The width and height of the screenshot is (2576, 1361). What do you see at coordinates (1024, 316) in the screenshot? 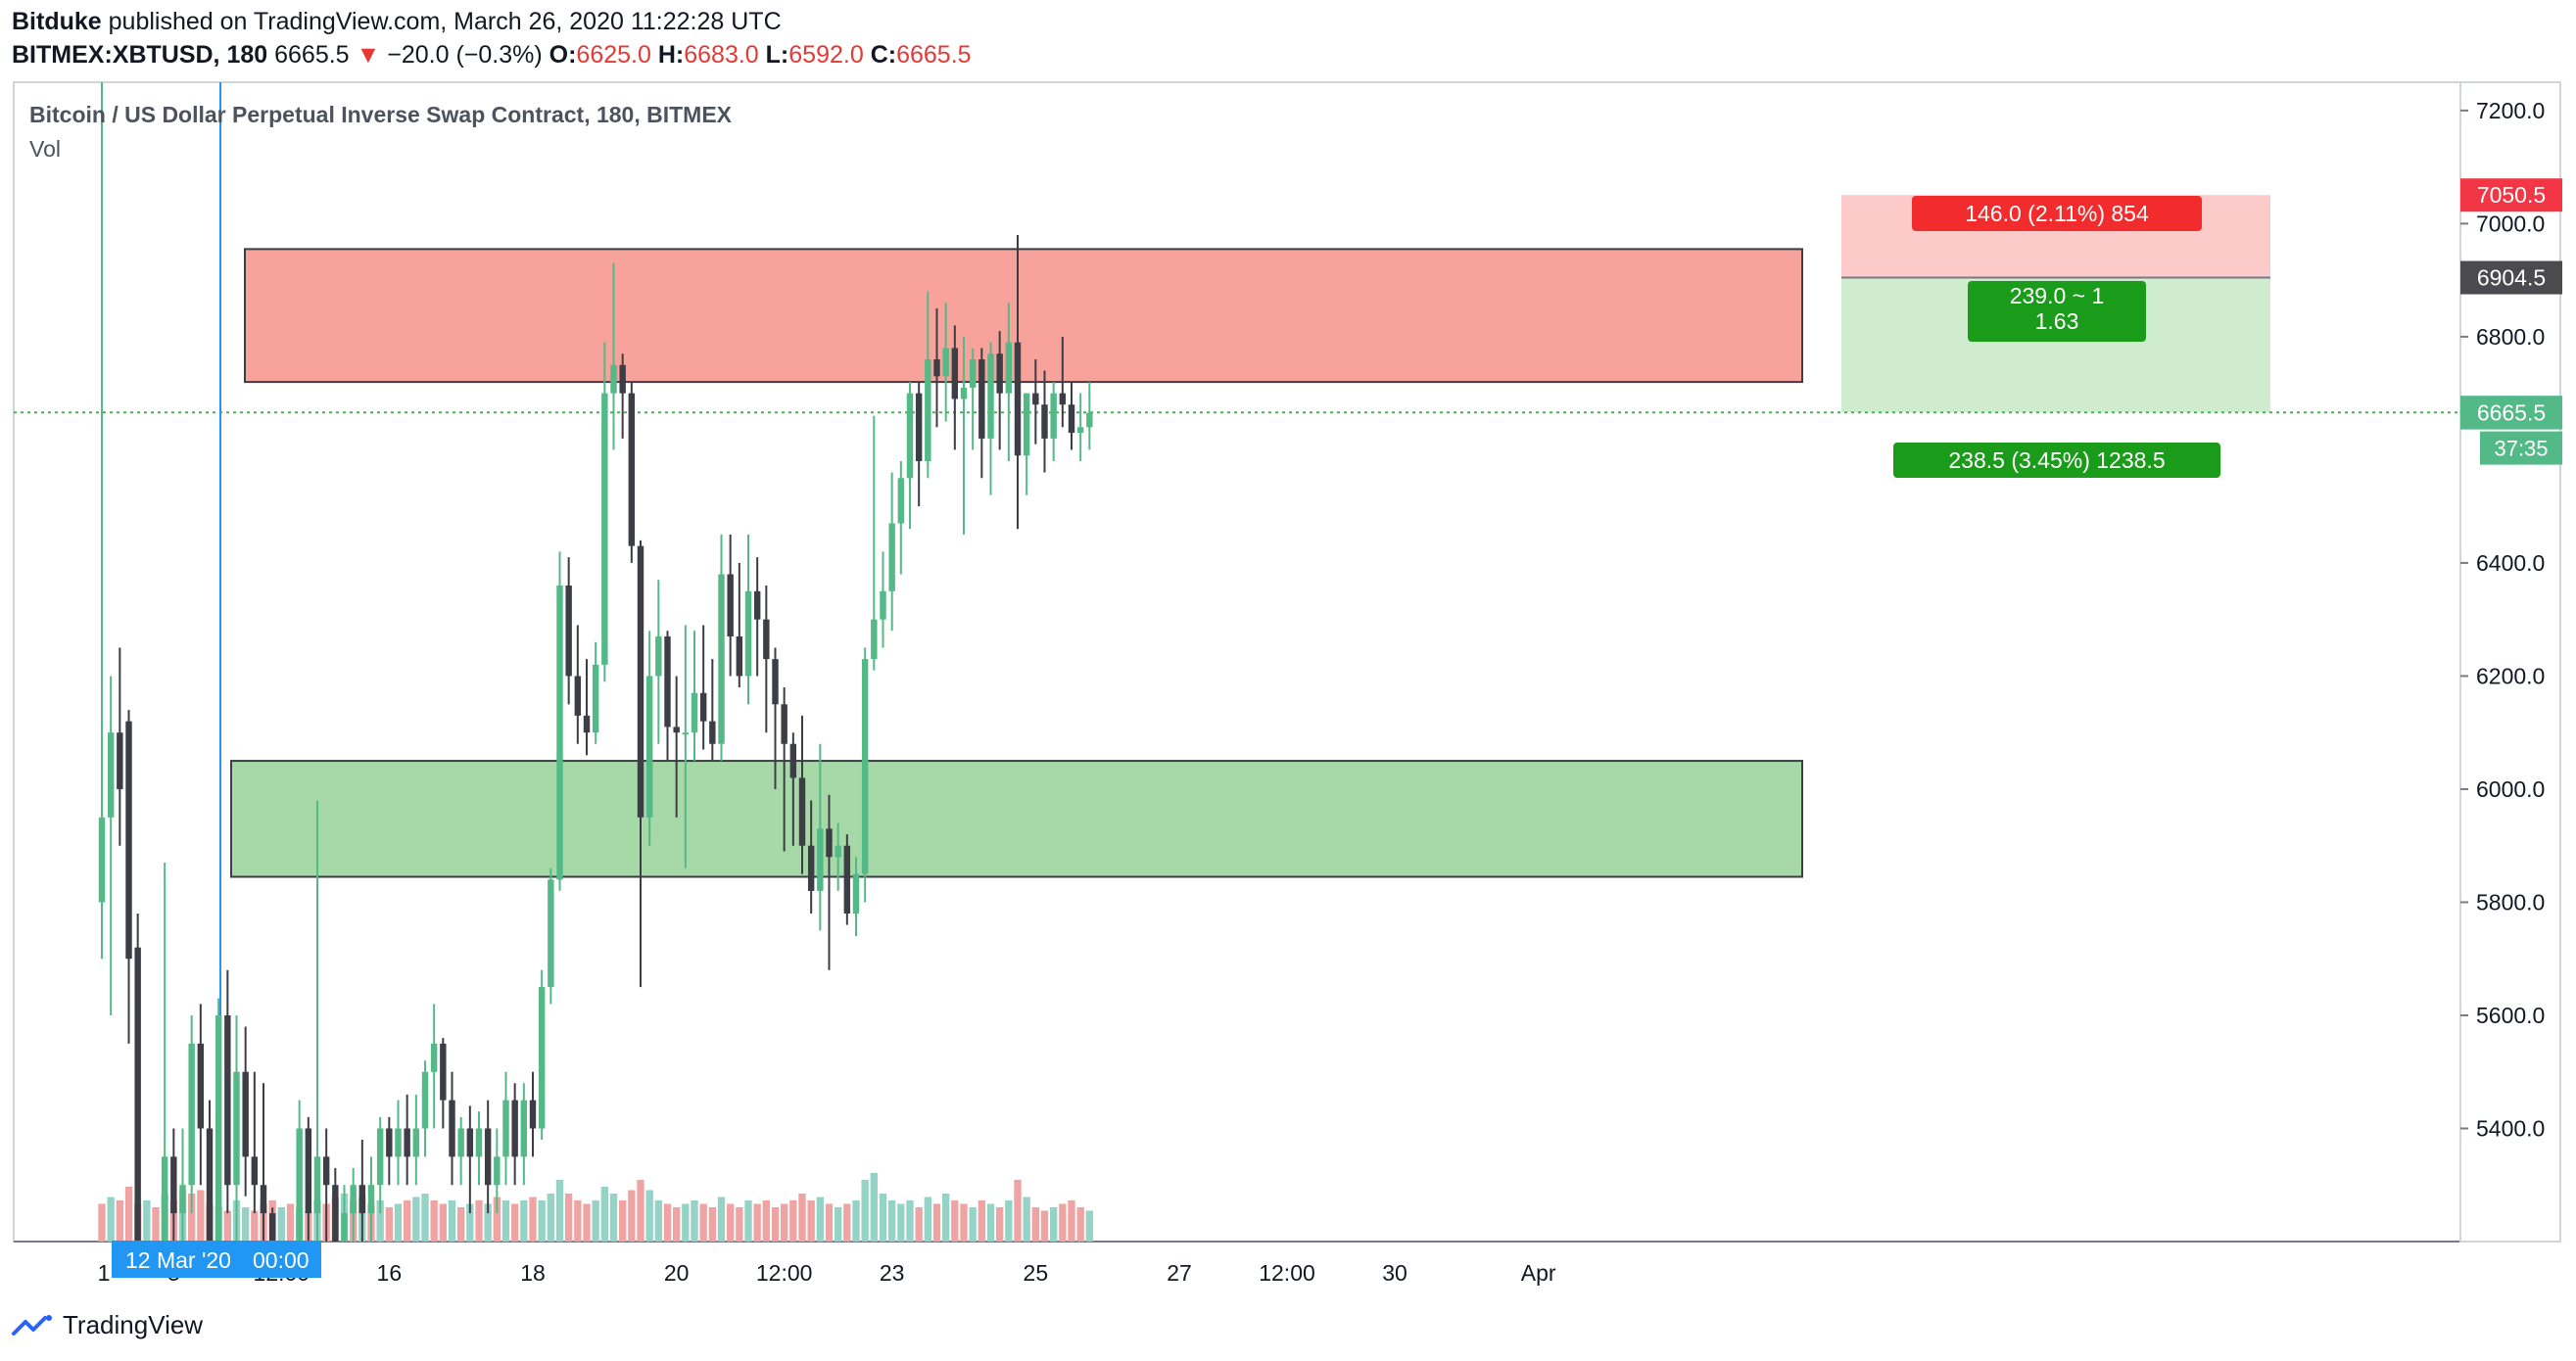
I see `resistance-zone` at bounding box center [1024, 316].